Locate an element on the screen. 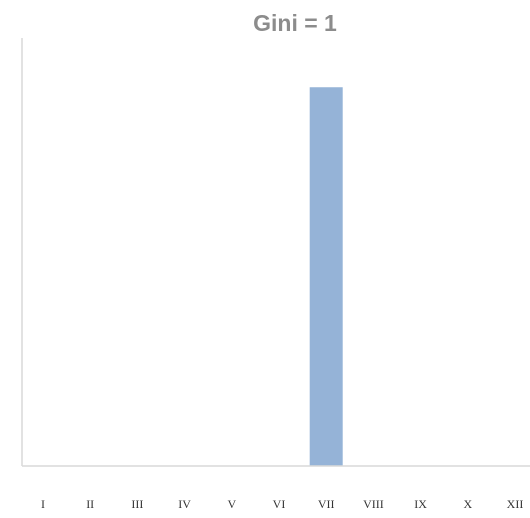 The image size is (530, 518). x-tick-label: V is located at coordinates (231, 504).